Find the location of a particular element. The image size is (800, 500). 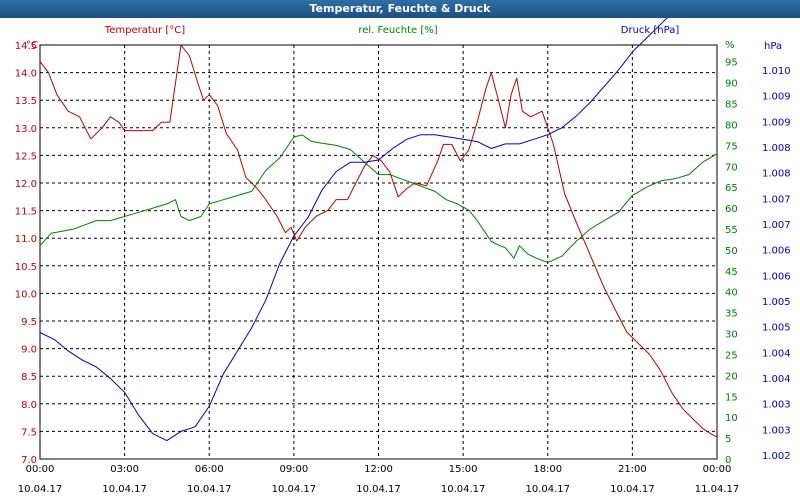

humidity-tick-label: 95 is located at coordinates (731, 63).